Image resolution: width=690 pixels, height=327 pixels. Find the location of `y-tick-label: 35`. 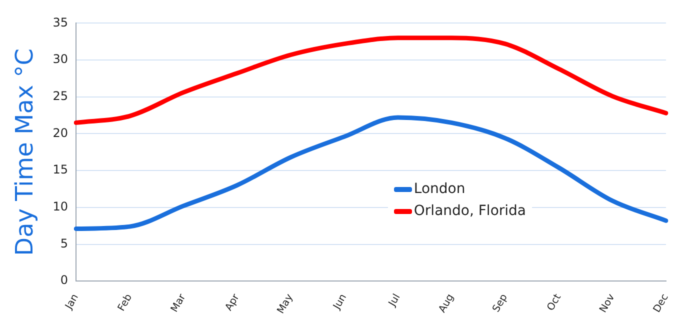

y-tick-label: 35 is located at coordinates (60, 22).